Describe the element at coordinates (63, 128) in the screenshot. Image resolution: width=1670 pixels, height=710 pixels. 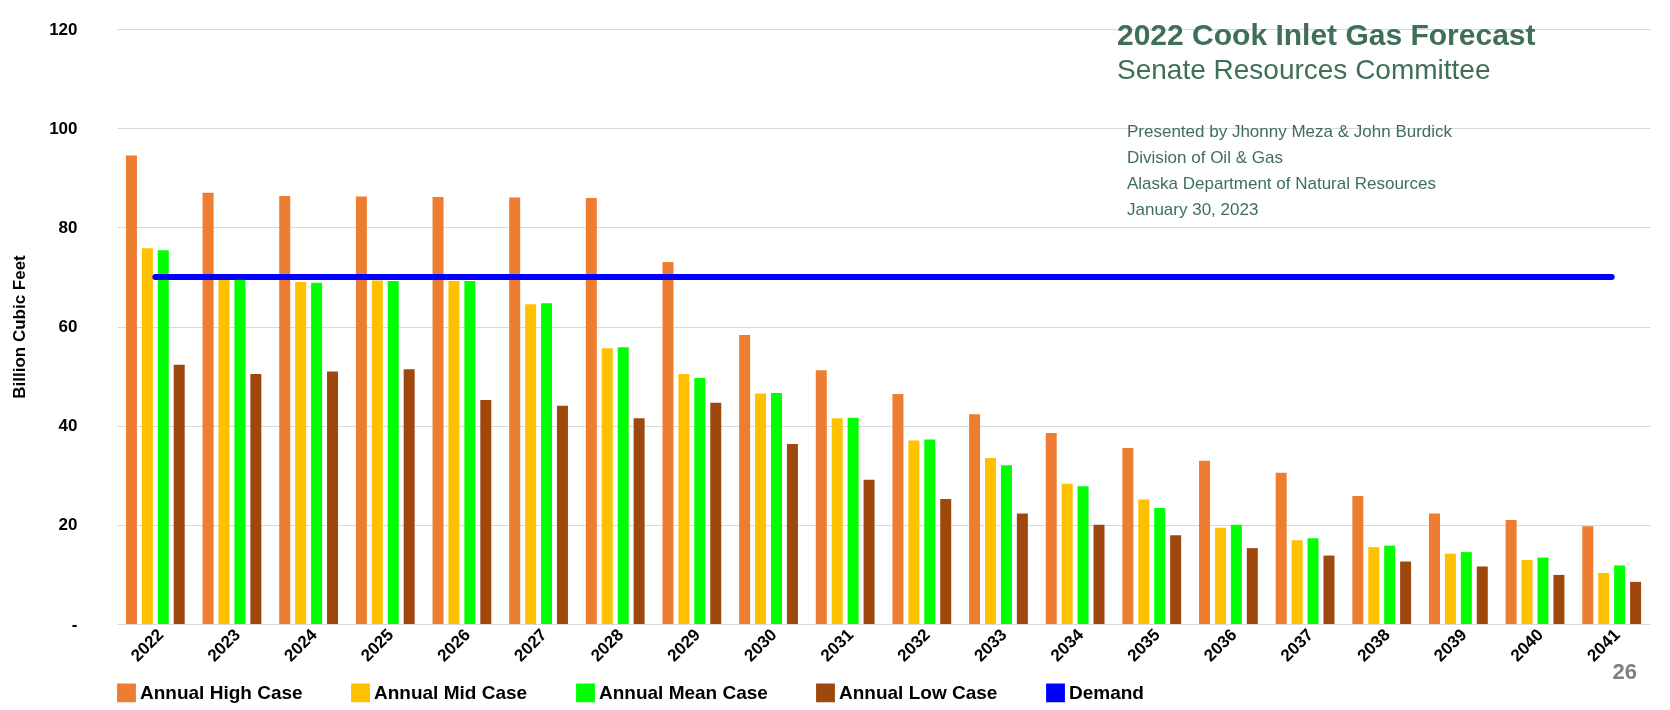
I see `y-tick-label: 100` at that location.